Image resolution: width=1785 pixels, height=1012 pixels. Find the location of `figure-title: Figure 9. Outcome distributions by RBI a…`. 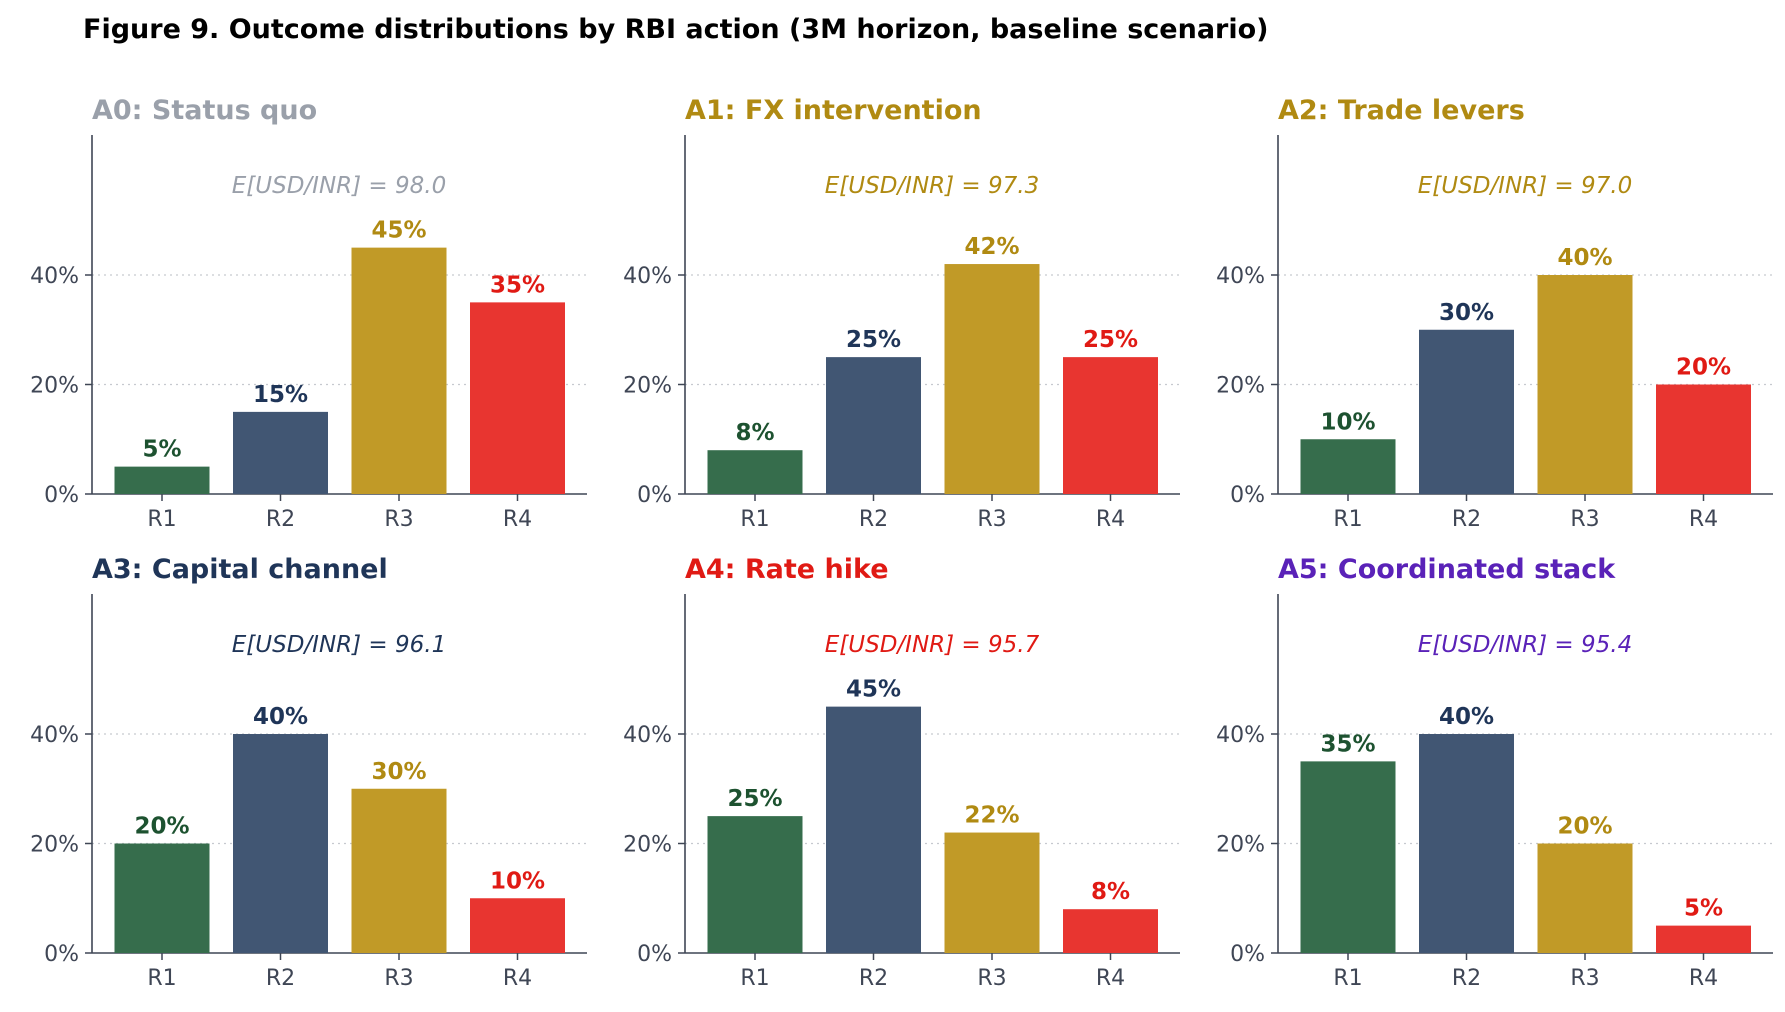

figure-title: Figure 9. Outcome distributions by RBI a… is located at coordinates (676, 29).